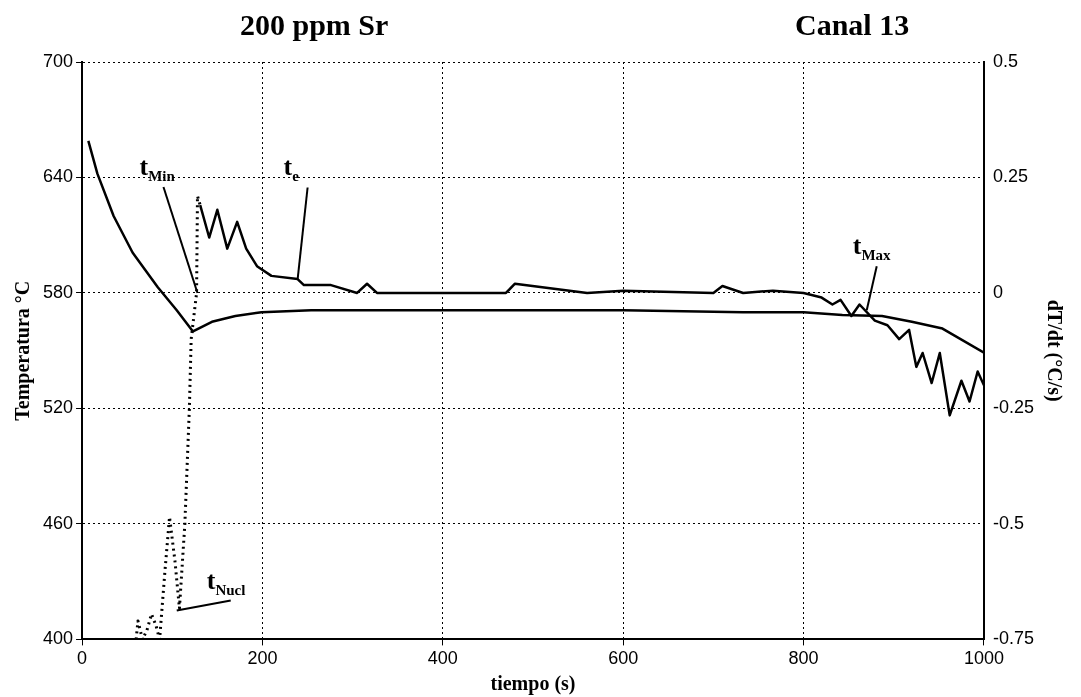 This screenshot has height=697, width=1081. What do you see at coordinates (314, 25) in the screenshot?
I see `chart-title: 200 ppm Sr` at bounding box center [314, 25].